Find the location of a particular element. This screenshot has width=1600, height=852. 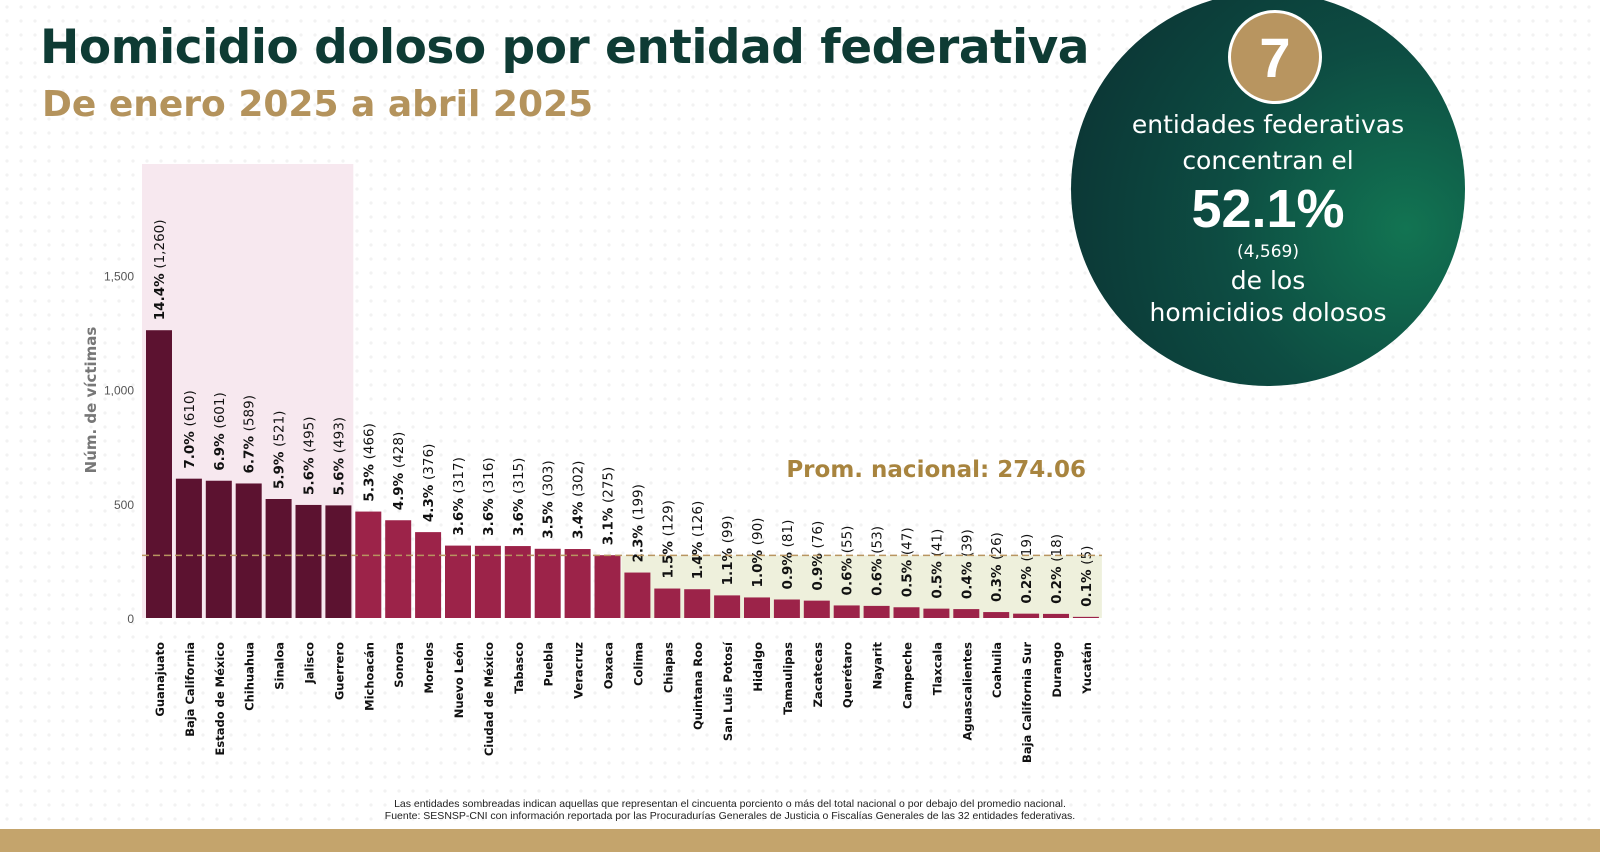

bar-percent-label: 1.1% is located at coordinates (728, 564).